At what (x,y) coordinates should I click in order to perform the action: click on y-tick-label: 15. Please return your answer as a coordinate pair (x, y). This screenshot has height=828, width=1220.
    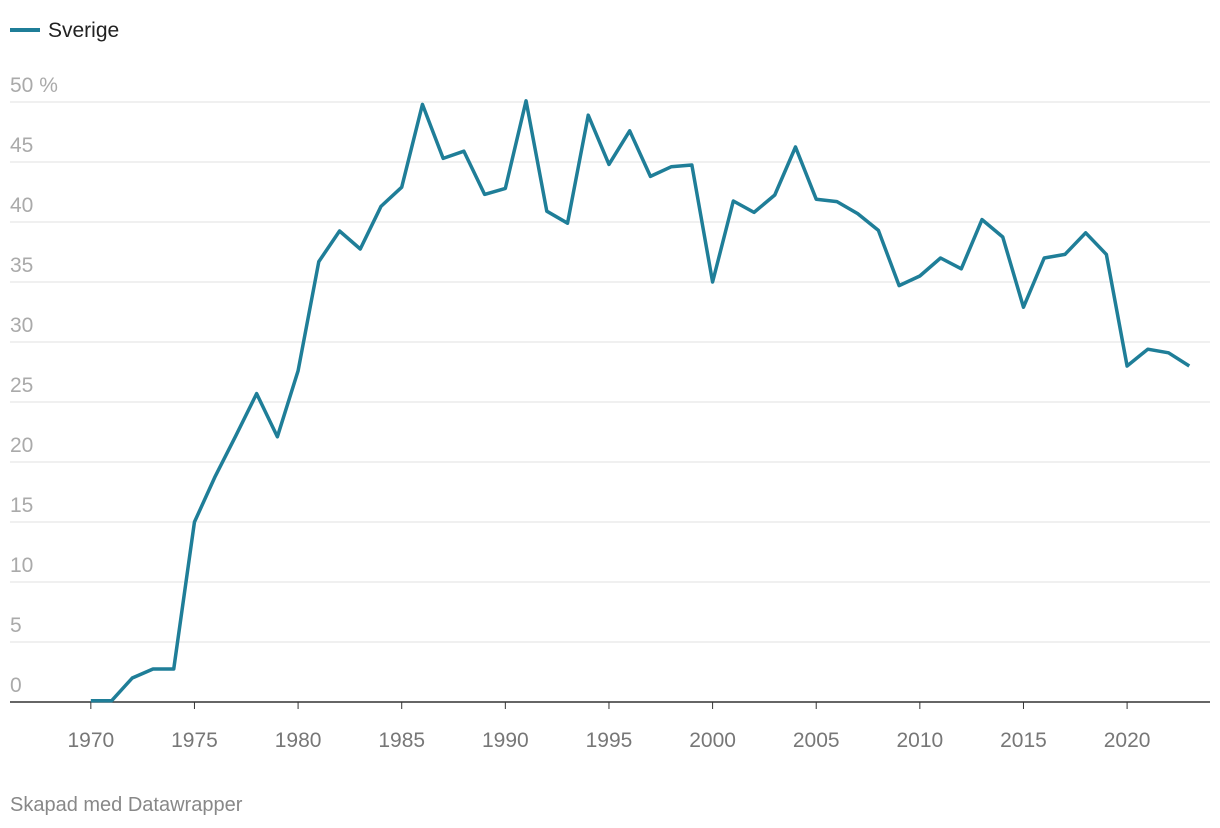
    Looking at the image, I should click on (21, 505).